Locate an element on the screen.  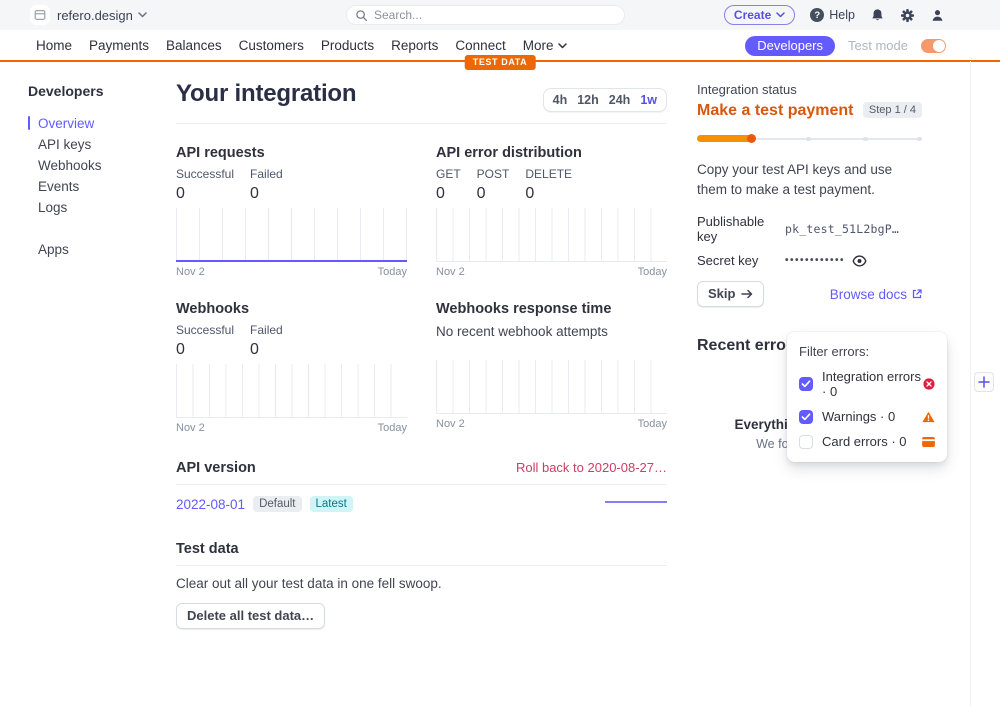
filter-option-label: Card errors · 0 is located at coordinates (864, 441).